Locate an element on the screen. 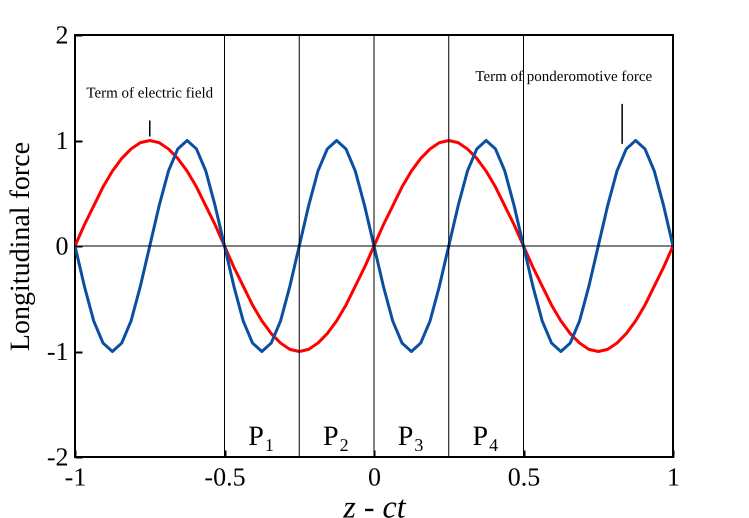  x-tick-label: -0.5 is located at coordinates (225, 477).